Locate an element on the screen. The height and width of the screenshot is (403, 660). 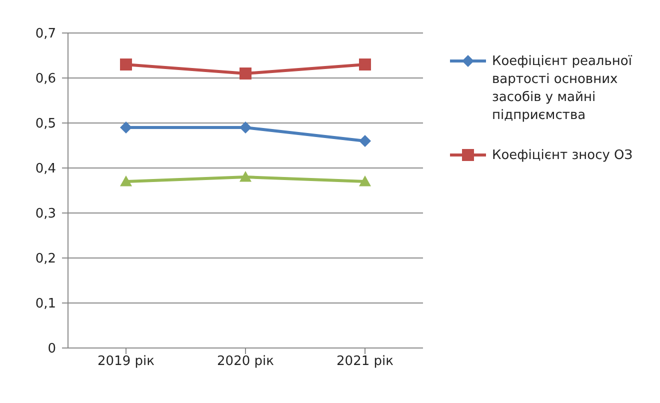
legend-label: Коефіцієнт реальної вартості основних засобів у майні підприємства is located at coordinates (562, 89).